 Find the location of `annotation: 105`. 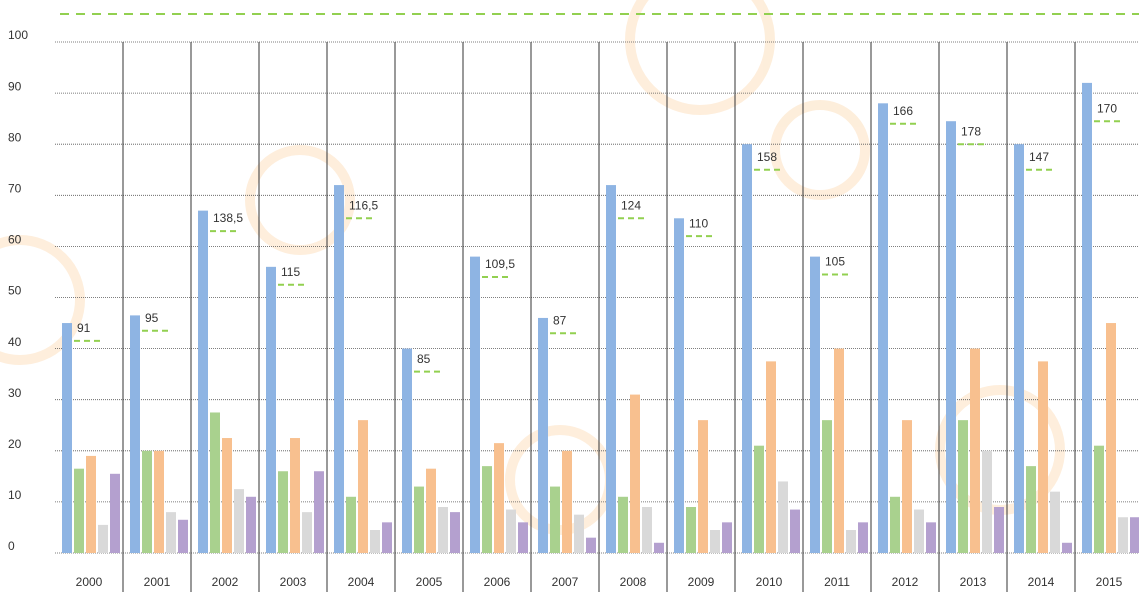

annotation: 105 is located at coordinates (835, 262).